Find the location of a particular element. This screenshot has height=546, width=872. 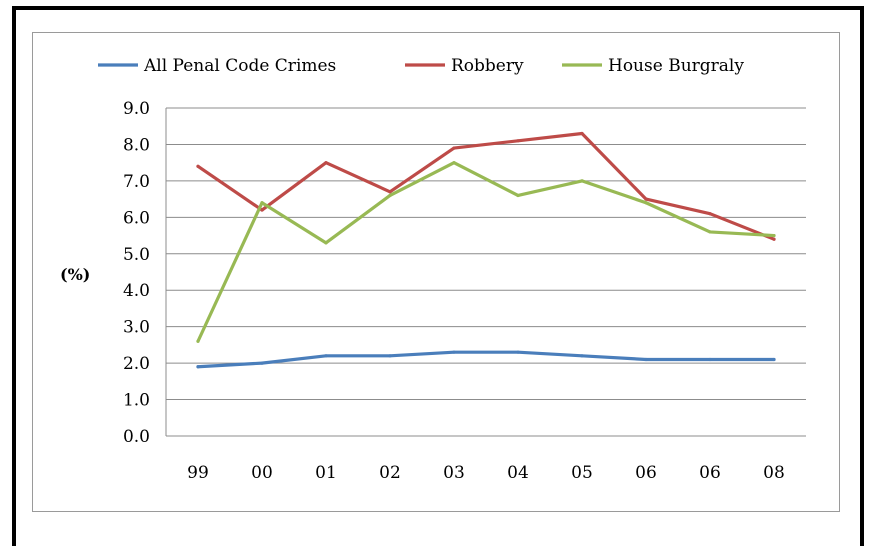

x-tick-label: 05 is located at coordinates (582, 473).